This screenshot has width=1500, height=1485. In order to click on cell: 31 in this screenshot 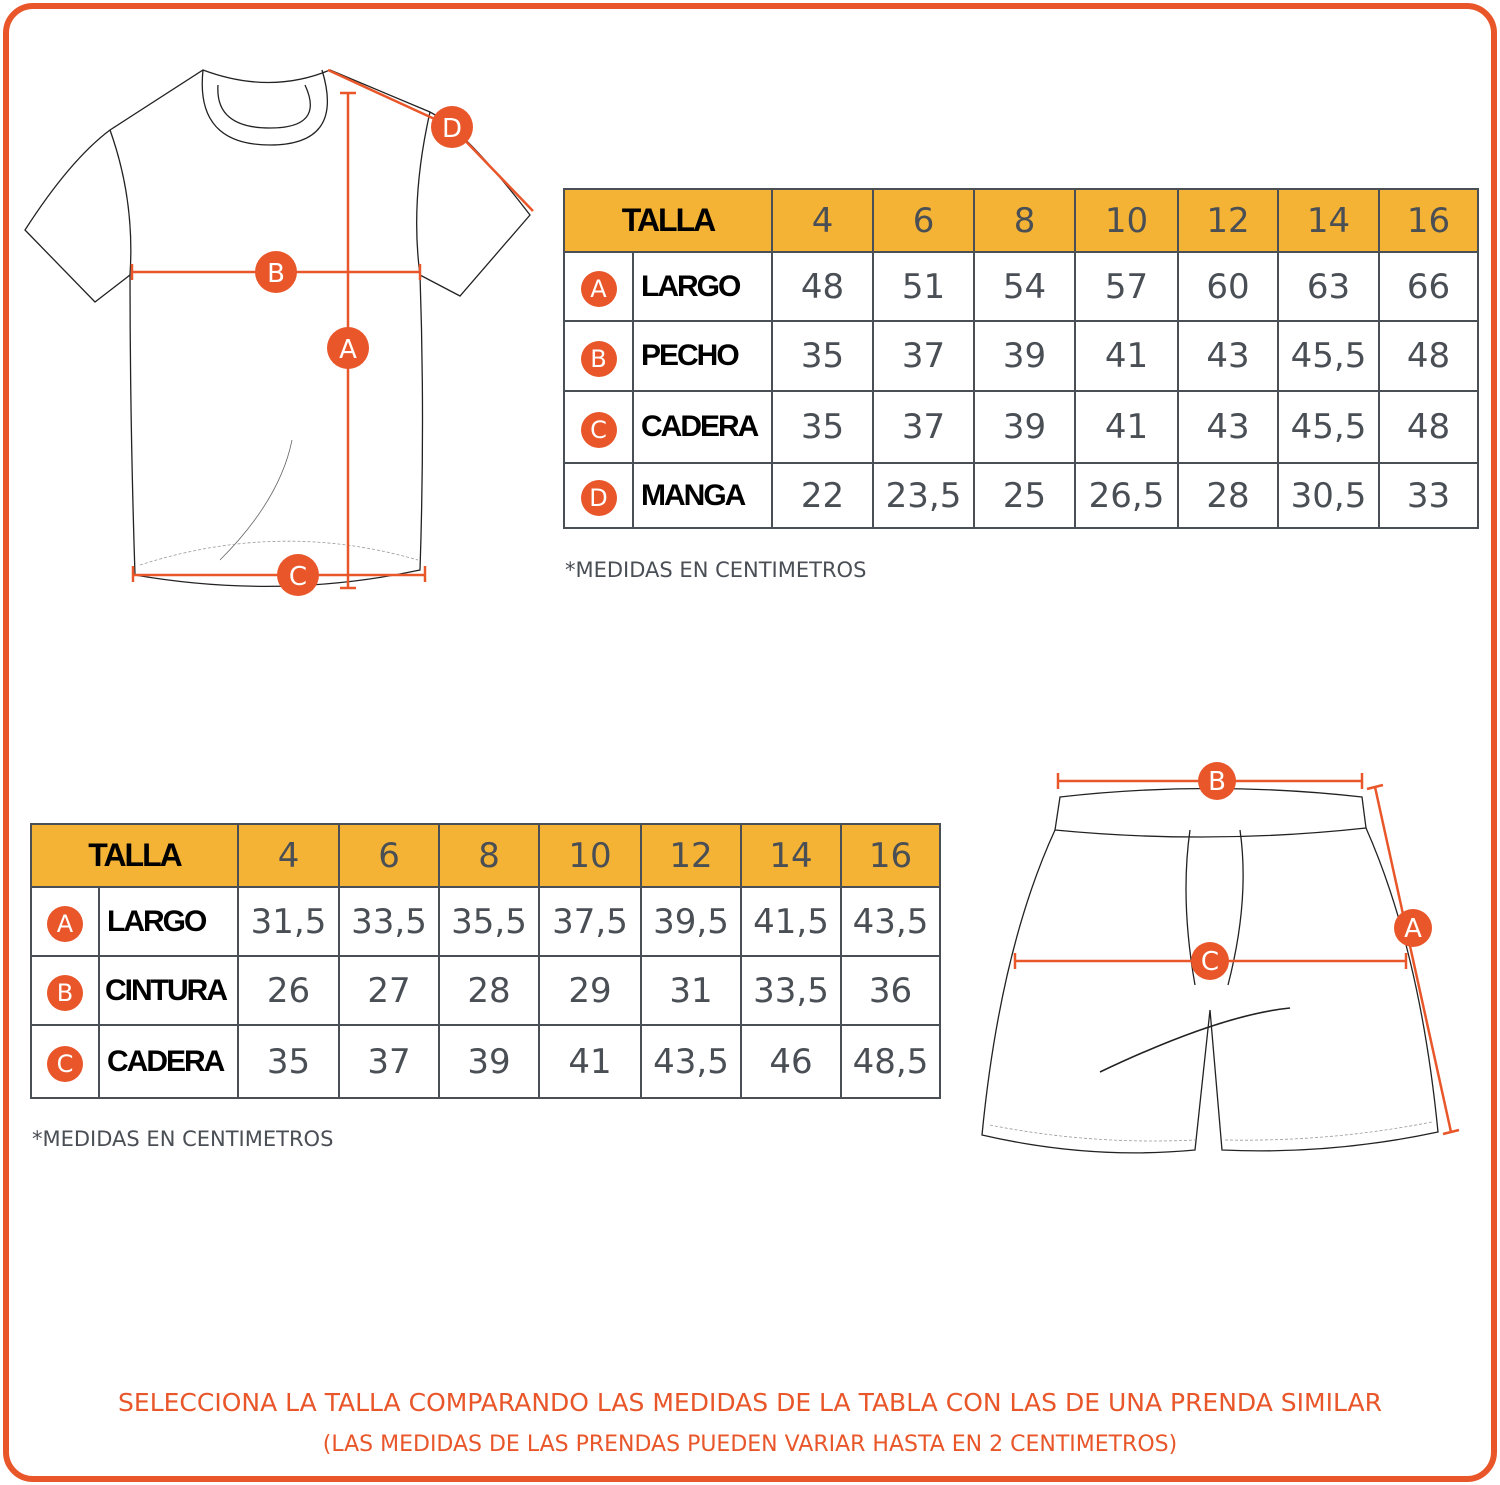, I will do `click(691, 990)`.